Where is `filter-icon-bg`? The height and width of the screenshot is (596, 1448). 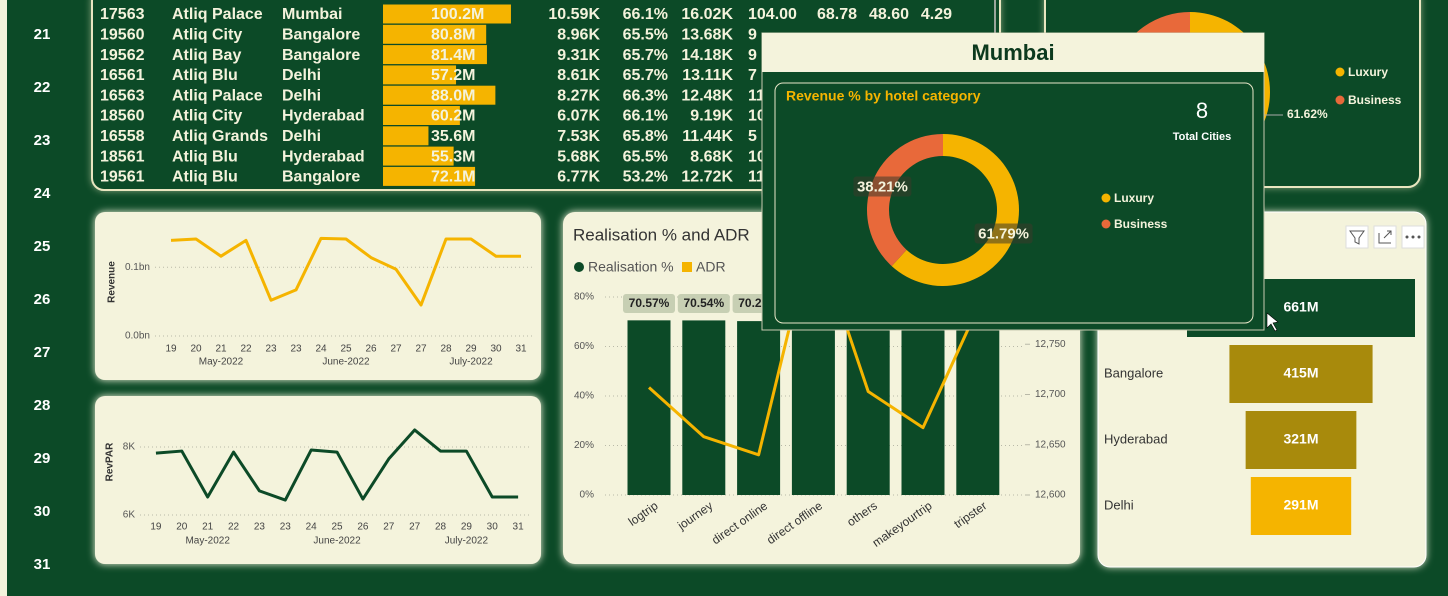 filter-icon-bg is located at coordinates (1357, 237).